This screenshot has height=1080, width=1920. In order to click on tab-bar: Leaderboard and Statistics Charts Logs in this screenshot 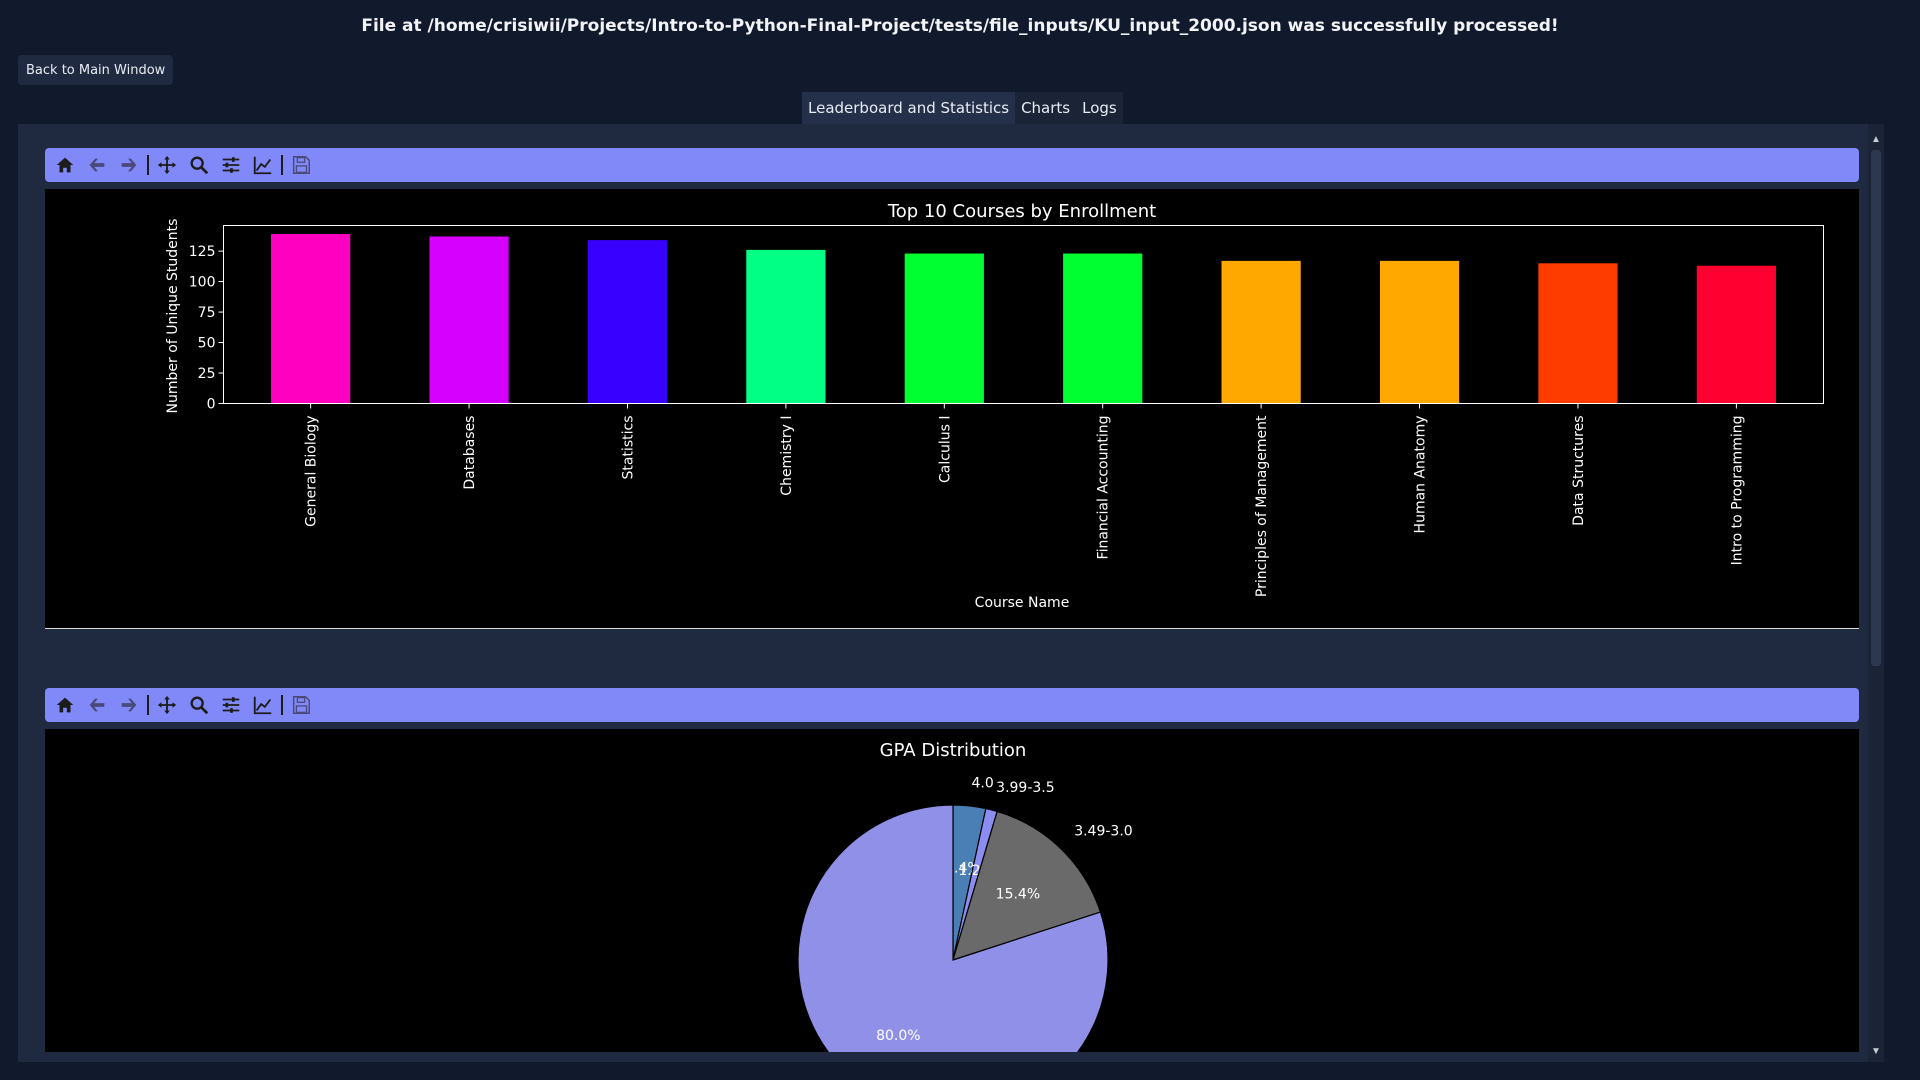, I will do `click(962, 108)`.